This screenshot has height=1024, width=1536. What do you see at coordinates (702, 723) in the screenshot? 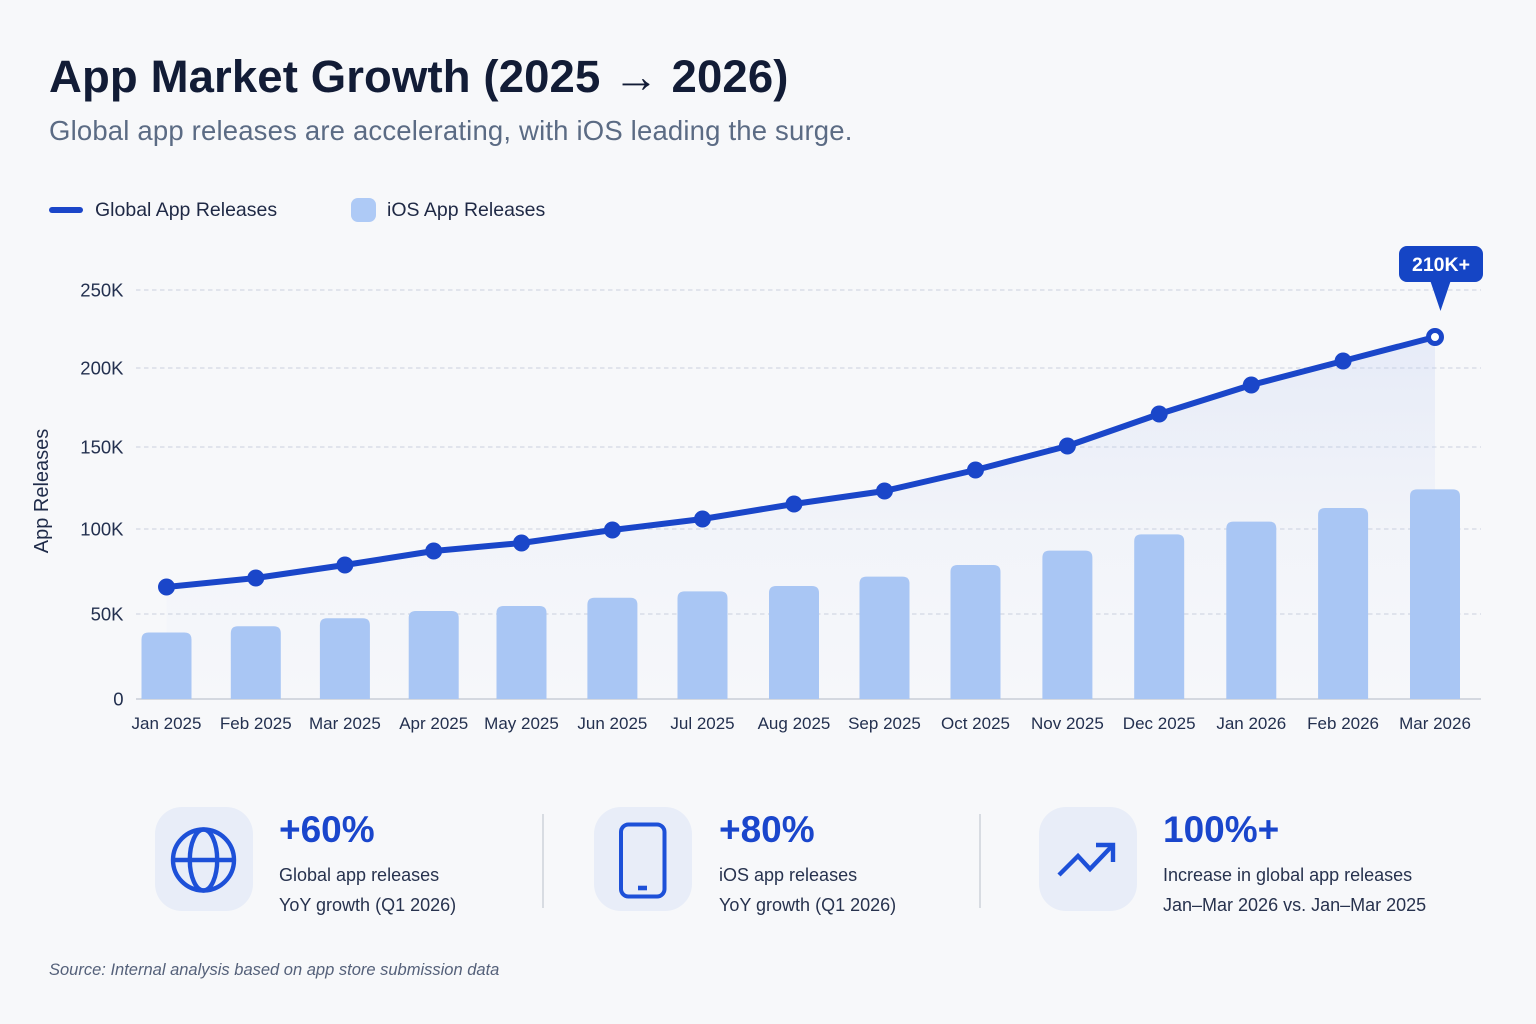
I see `svg-text: Jul 2025` at bounding box center [702, 723].